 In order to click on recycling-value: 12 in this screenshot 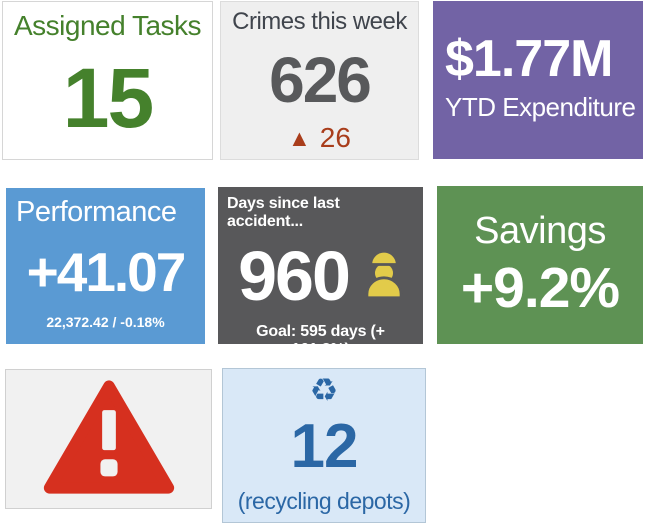, I will do `click(324, 446)`.